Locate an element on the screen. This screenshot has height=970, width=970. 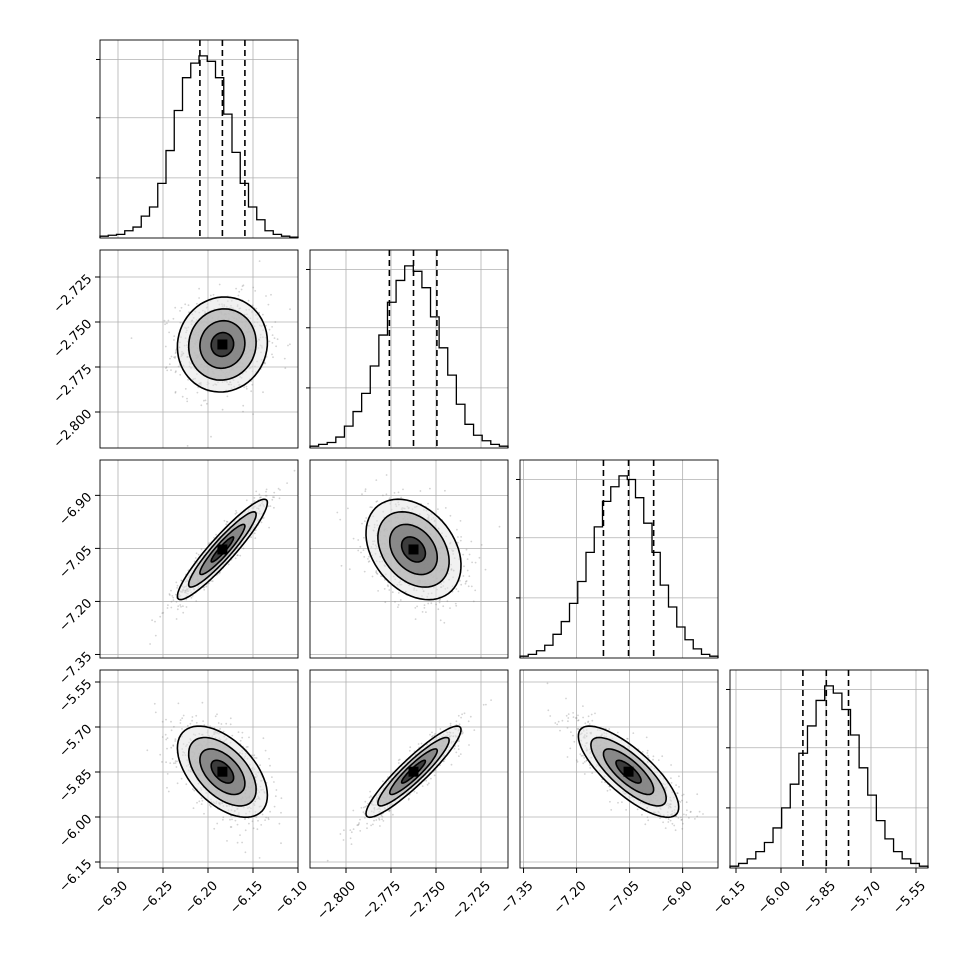
histogram-panel is located at coordinates (199, 139).